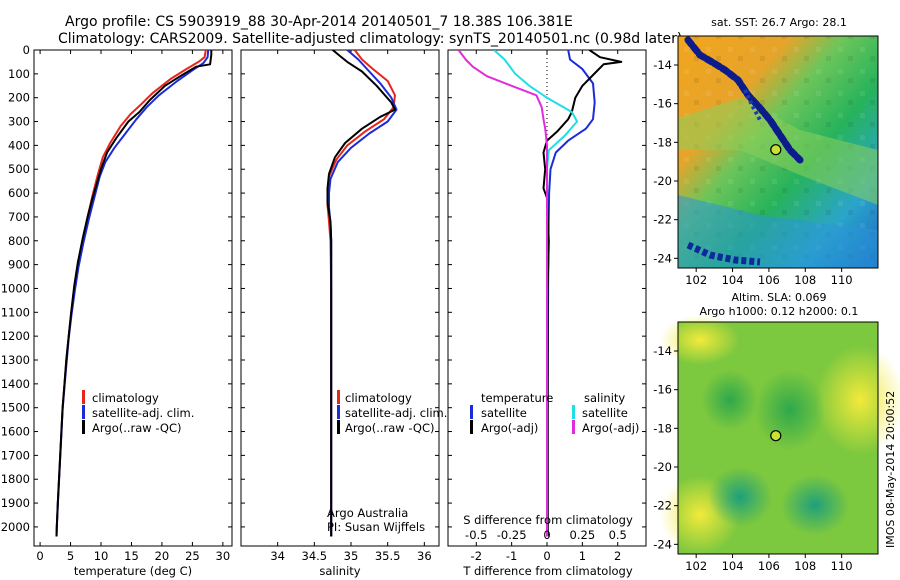  Describe the element at coordinates (744, 100) in the screenshot. I see `sst-cold-filament` at that location.